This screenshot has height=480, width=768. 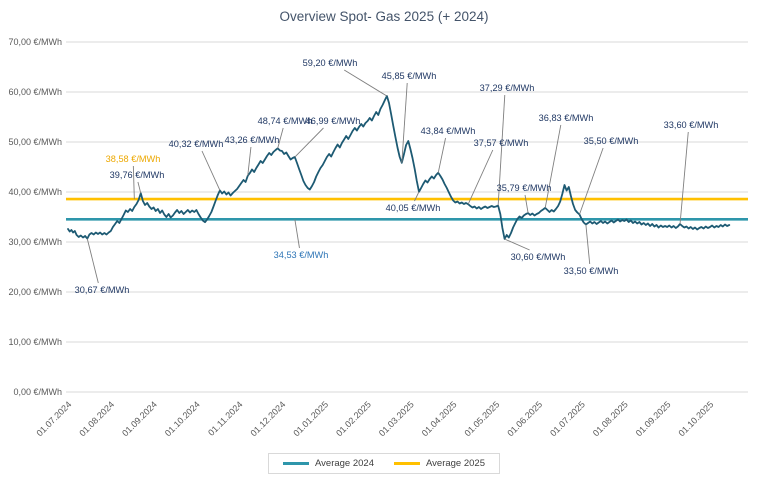 What do you see at coordinates (344, 463) in the screenshot?
I see `legend-label-average-2024: Average 2024` at bounding box center [344, 463].